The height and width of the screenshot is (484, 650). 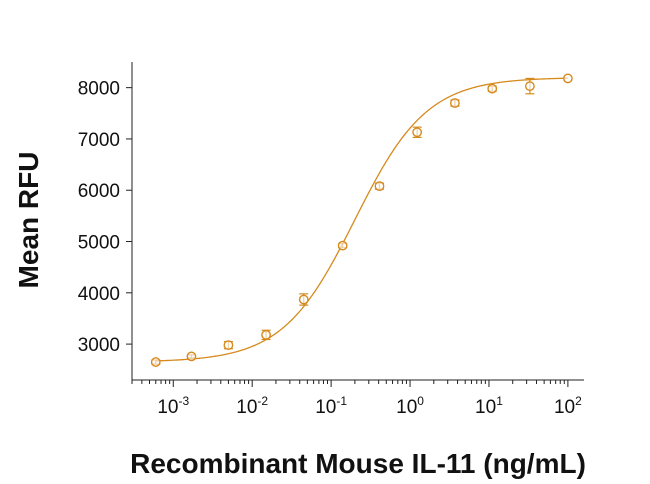 I want to click on x-tick-label: 10², so click(x=568, y=406).